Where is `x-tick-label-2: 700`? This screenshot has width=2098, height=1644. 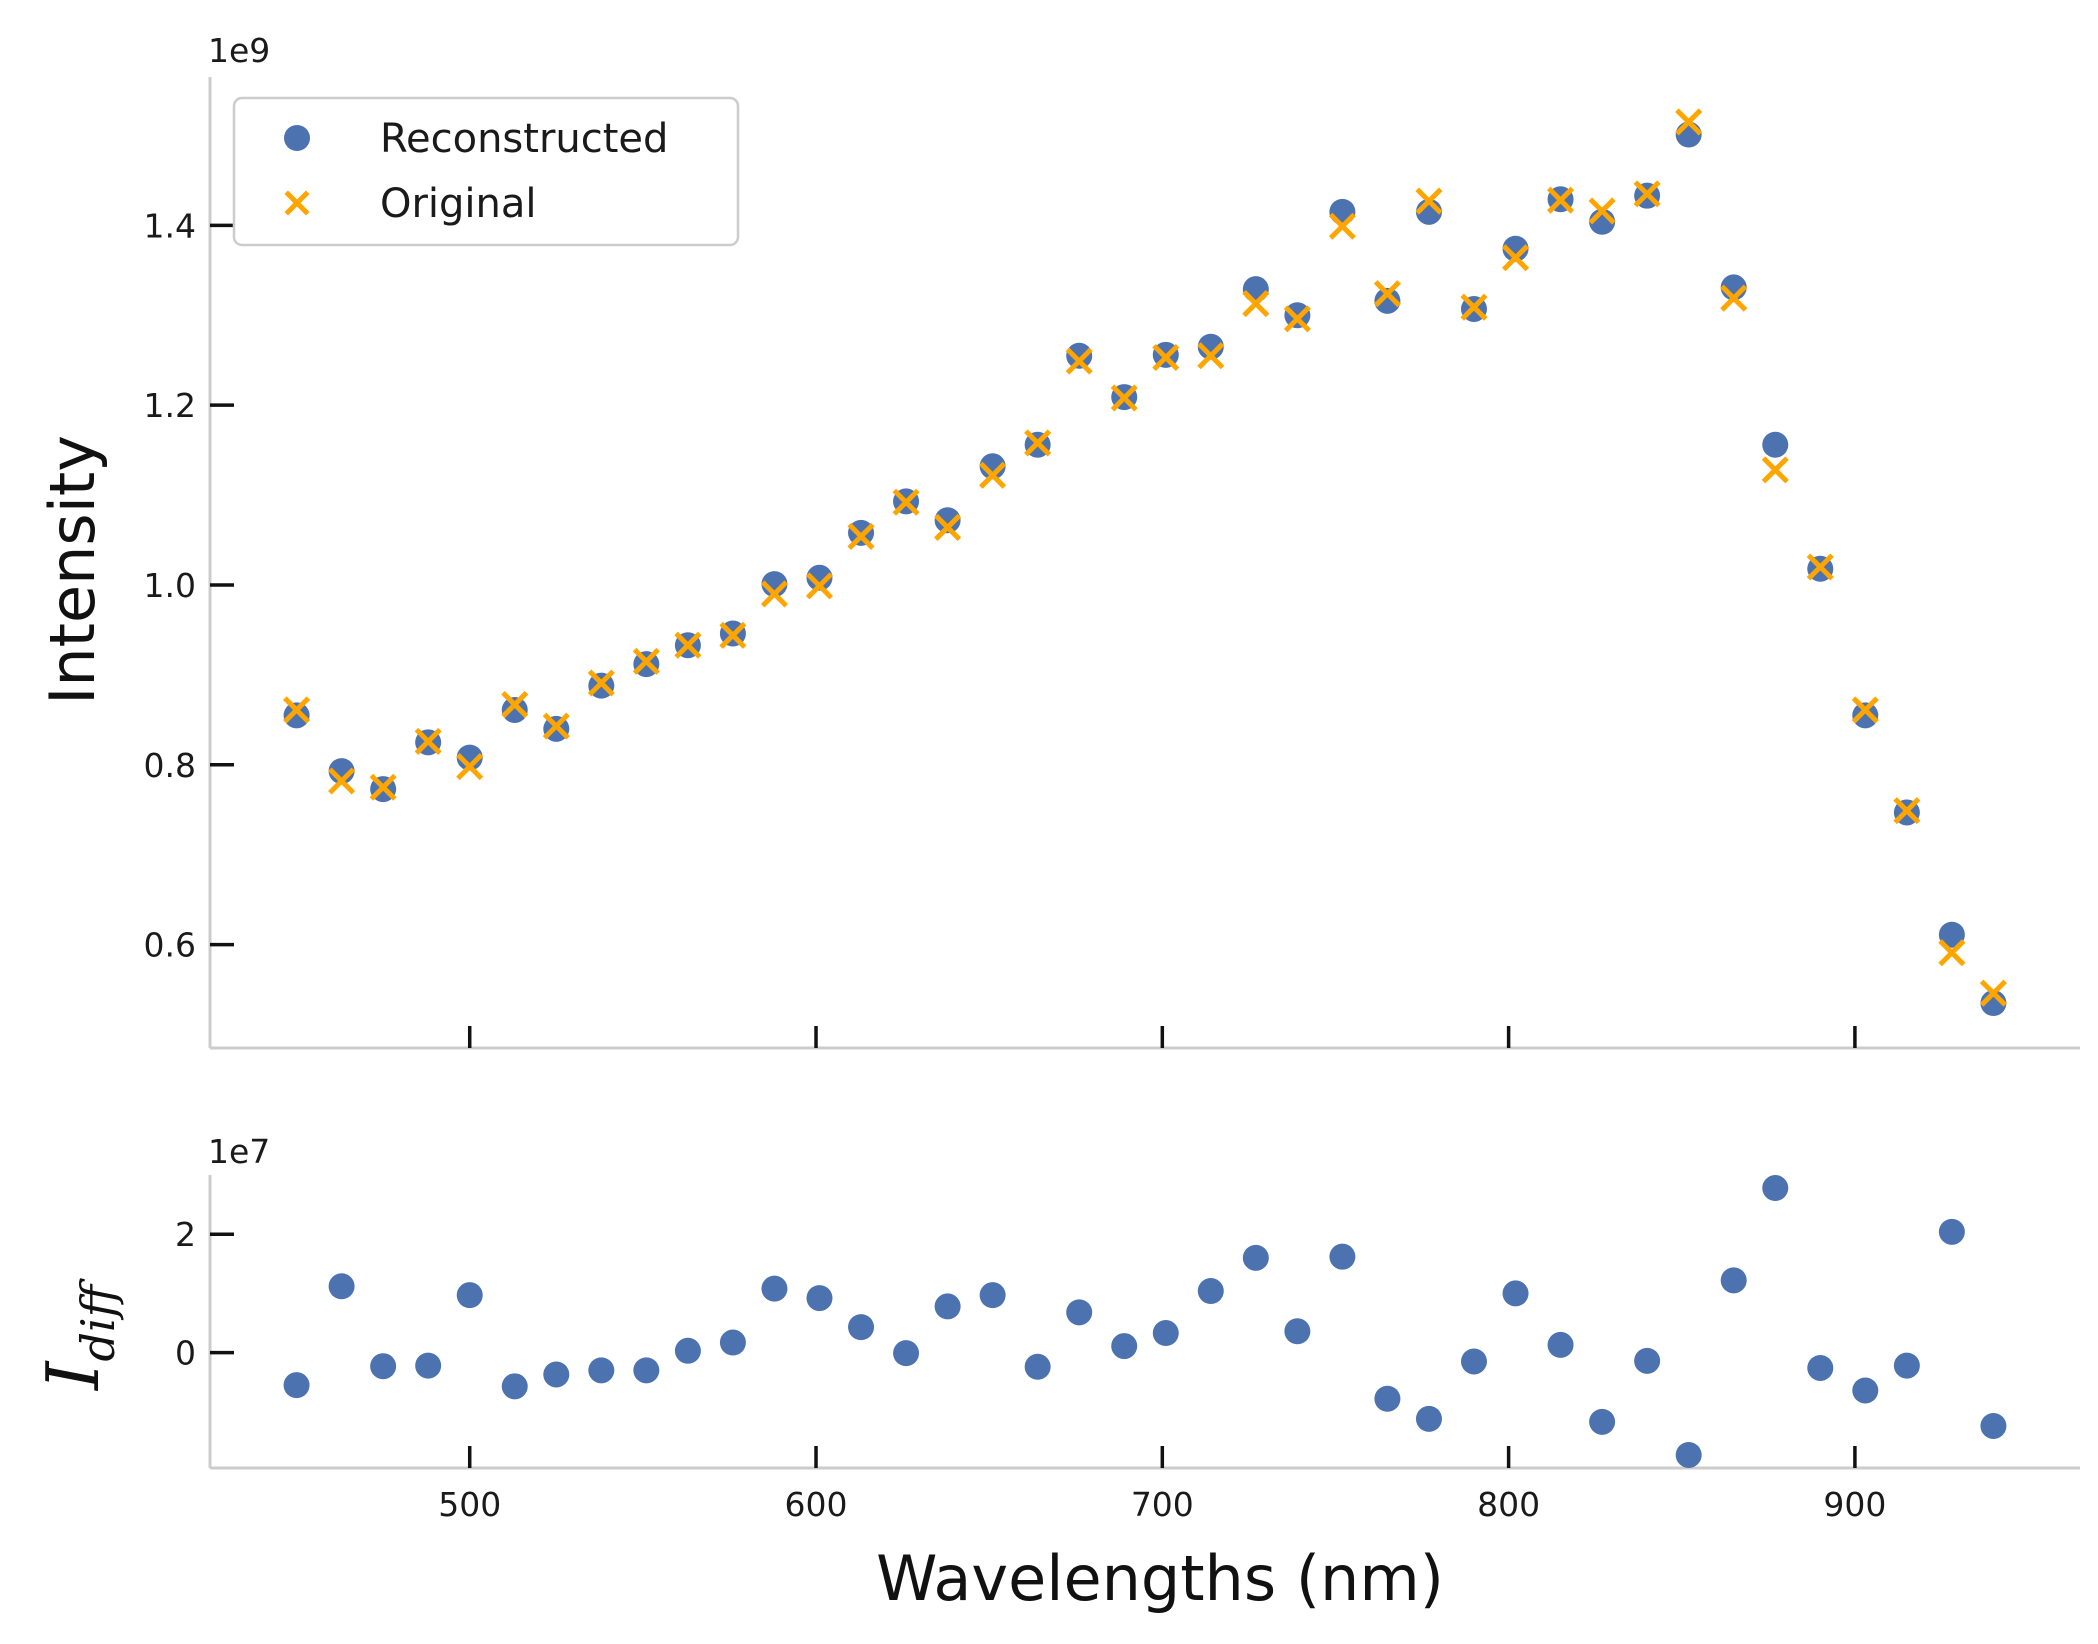 x-tick-label-2: 700 is located at coordinates (1162, 1504).